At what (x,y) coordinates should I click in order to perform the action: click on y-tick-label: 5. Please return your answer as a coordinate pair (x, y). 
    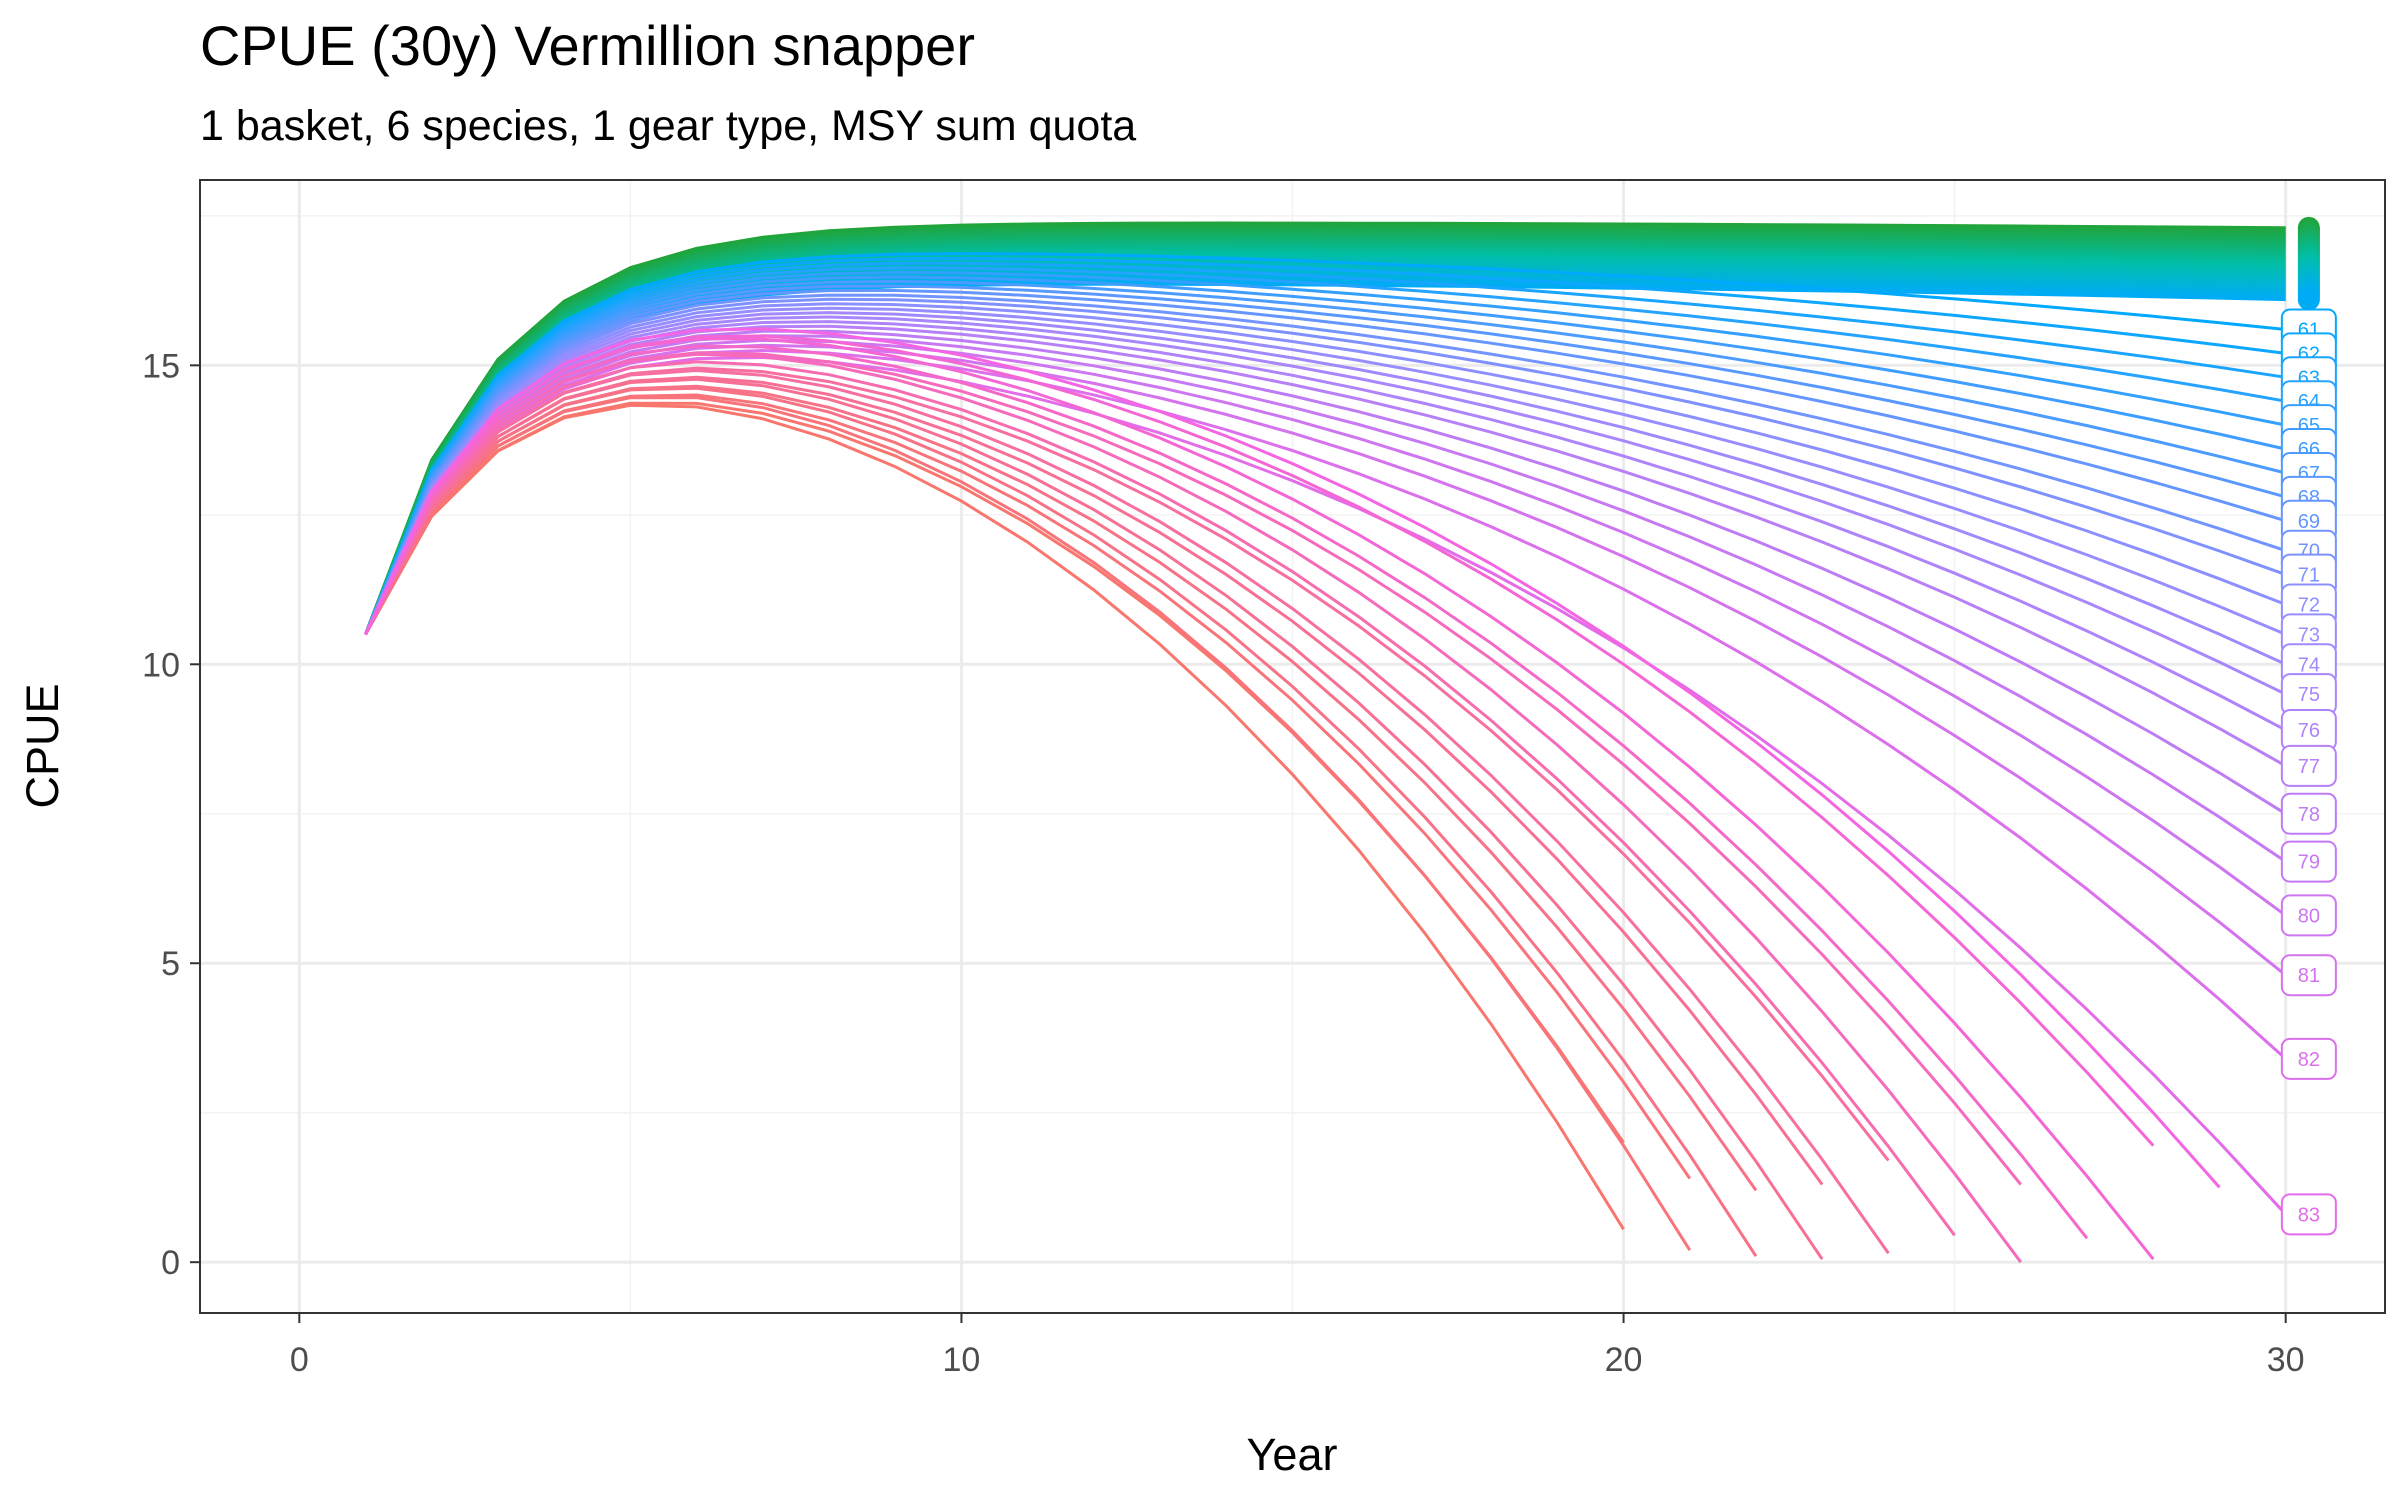
    Looking at the image, I should click on (170, 964).